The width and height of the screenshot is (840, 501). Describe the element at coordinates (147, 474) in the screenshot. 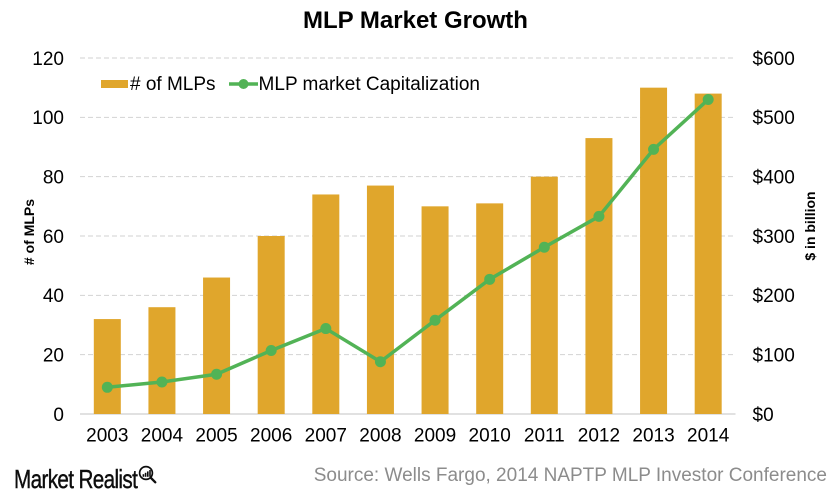

I see `magnifier-chart-icon` at that location.